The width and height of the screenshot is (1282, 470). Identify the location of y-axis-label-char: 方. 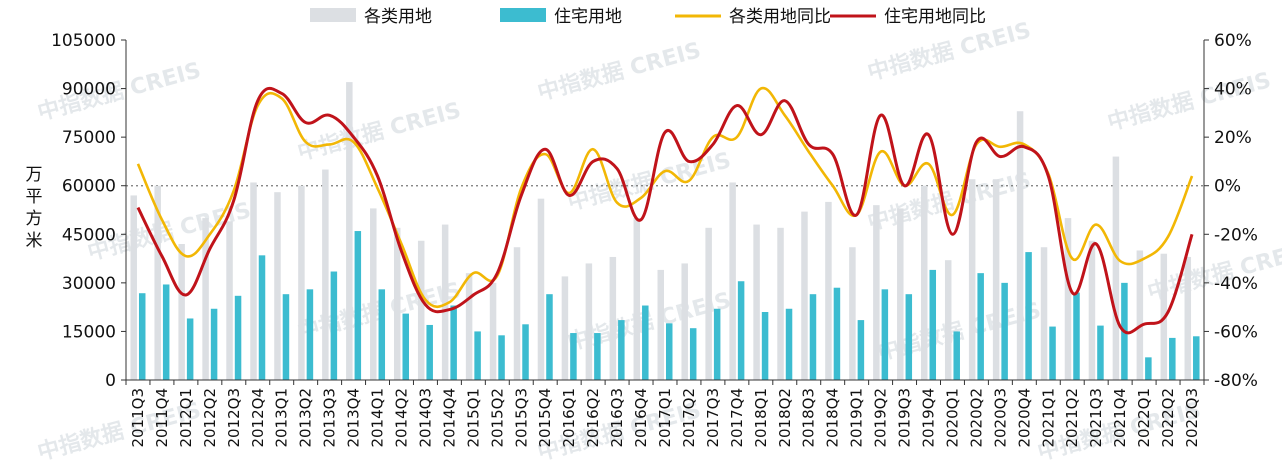
(34, 219).